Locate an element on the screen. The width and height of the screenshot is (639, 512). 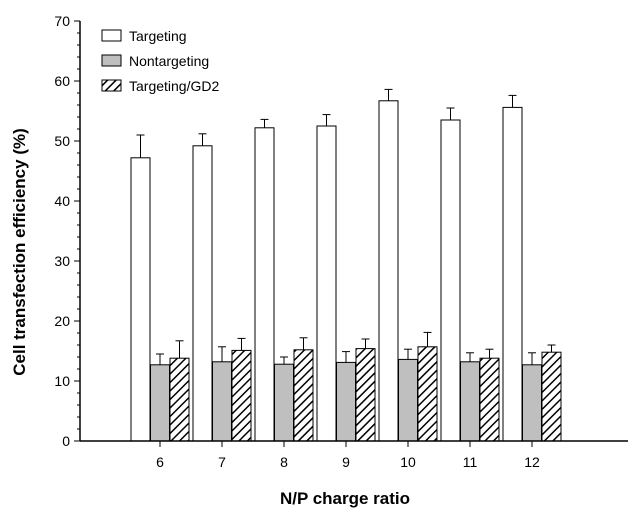
legend-label: Nontargeting is located at coordinates (169, 61).